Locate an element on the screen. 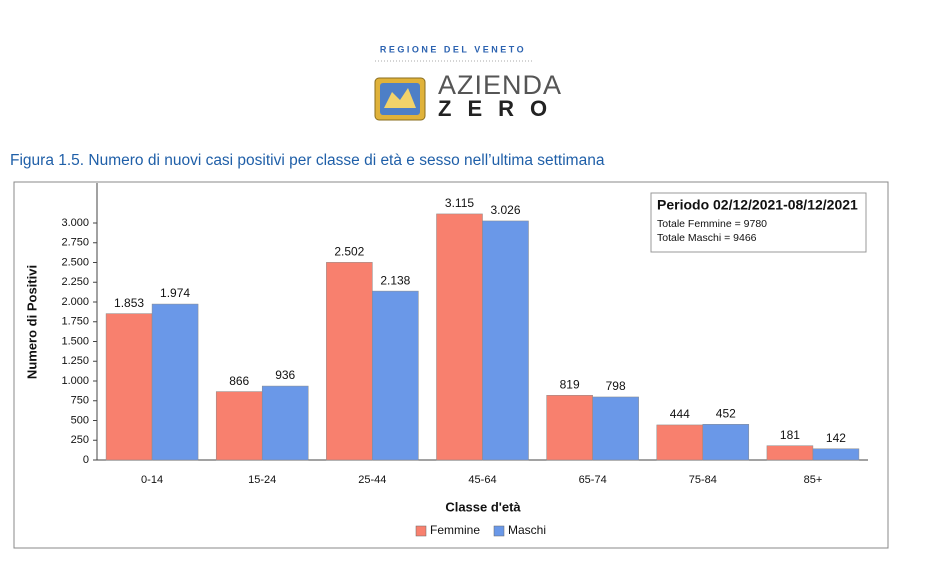  y-tick-label: 2.500 is located at coordinates (75, 262).